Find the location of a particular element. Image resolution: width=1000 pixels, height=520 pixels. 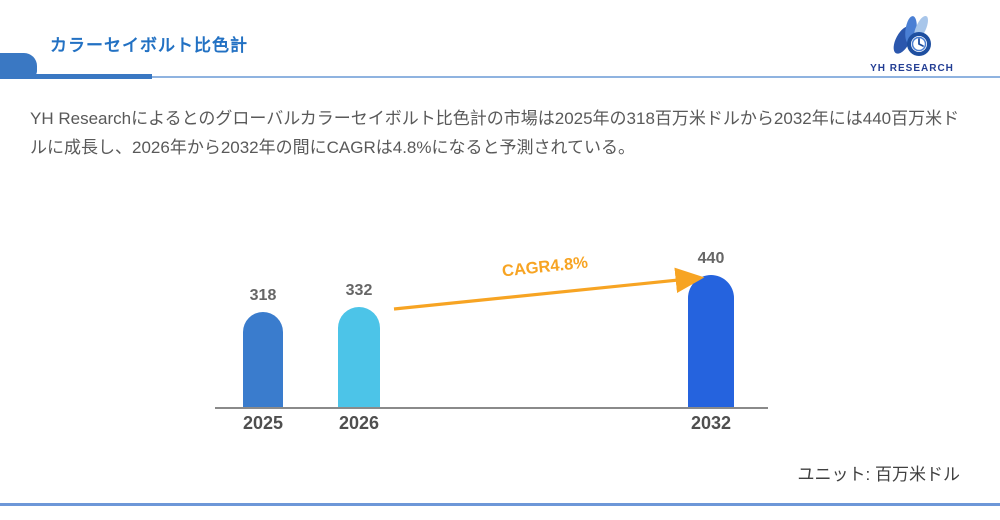

yh-research-logo-text: YH RESEARCH is located at coordinates (912, 68).